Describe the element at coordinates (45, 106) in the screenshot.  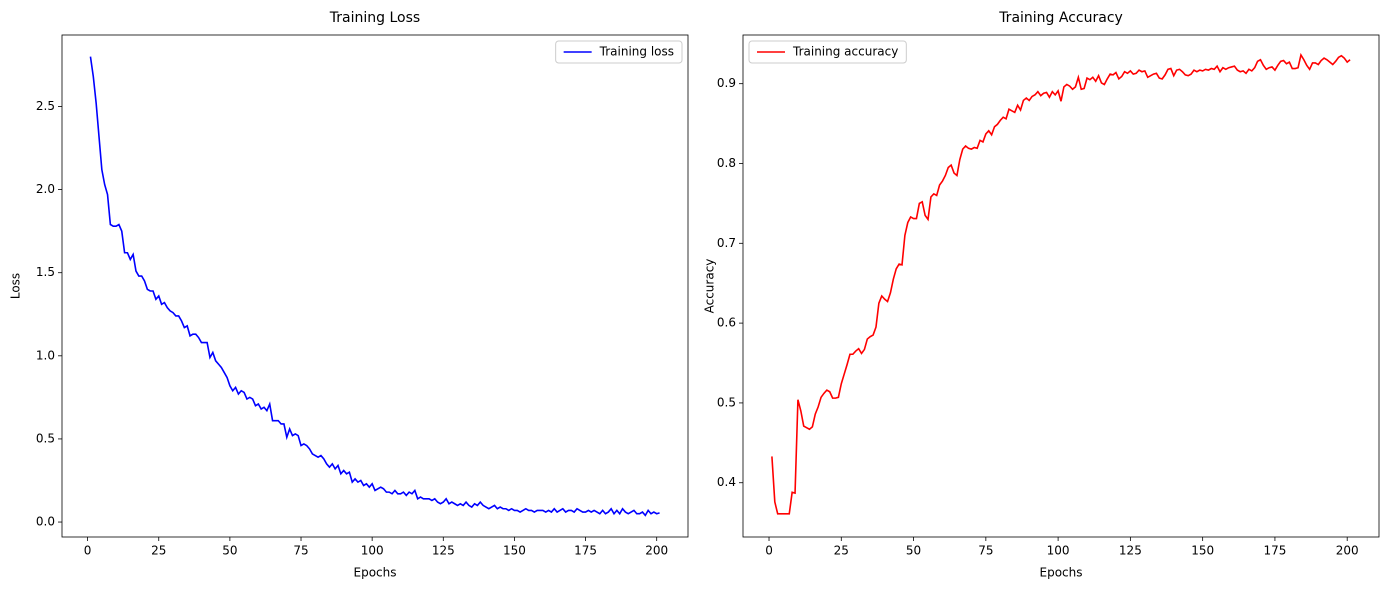
I see `y-tick-label: 2.5` at that location.